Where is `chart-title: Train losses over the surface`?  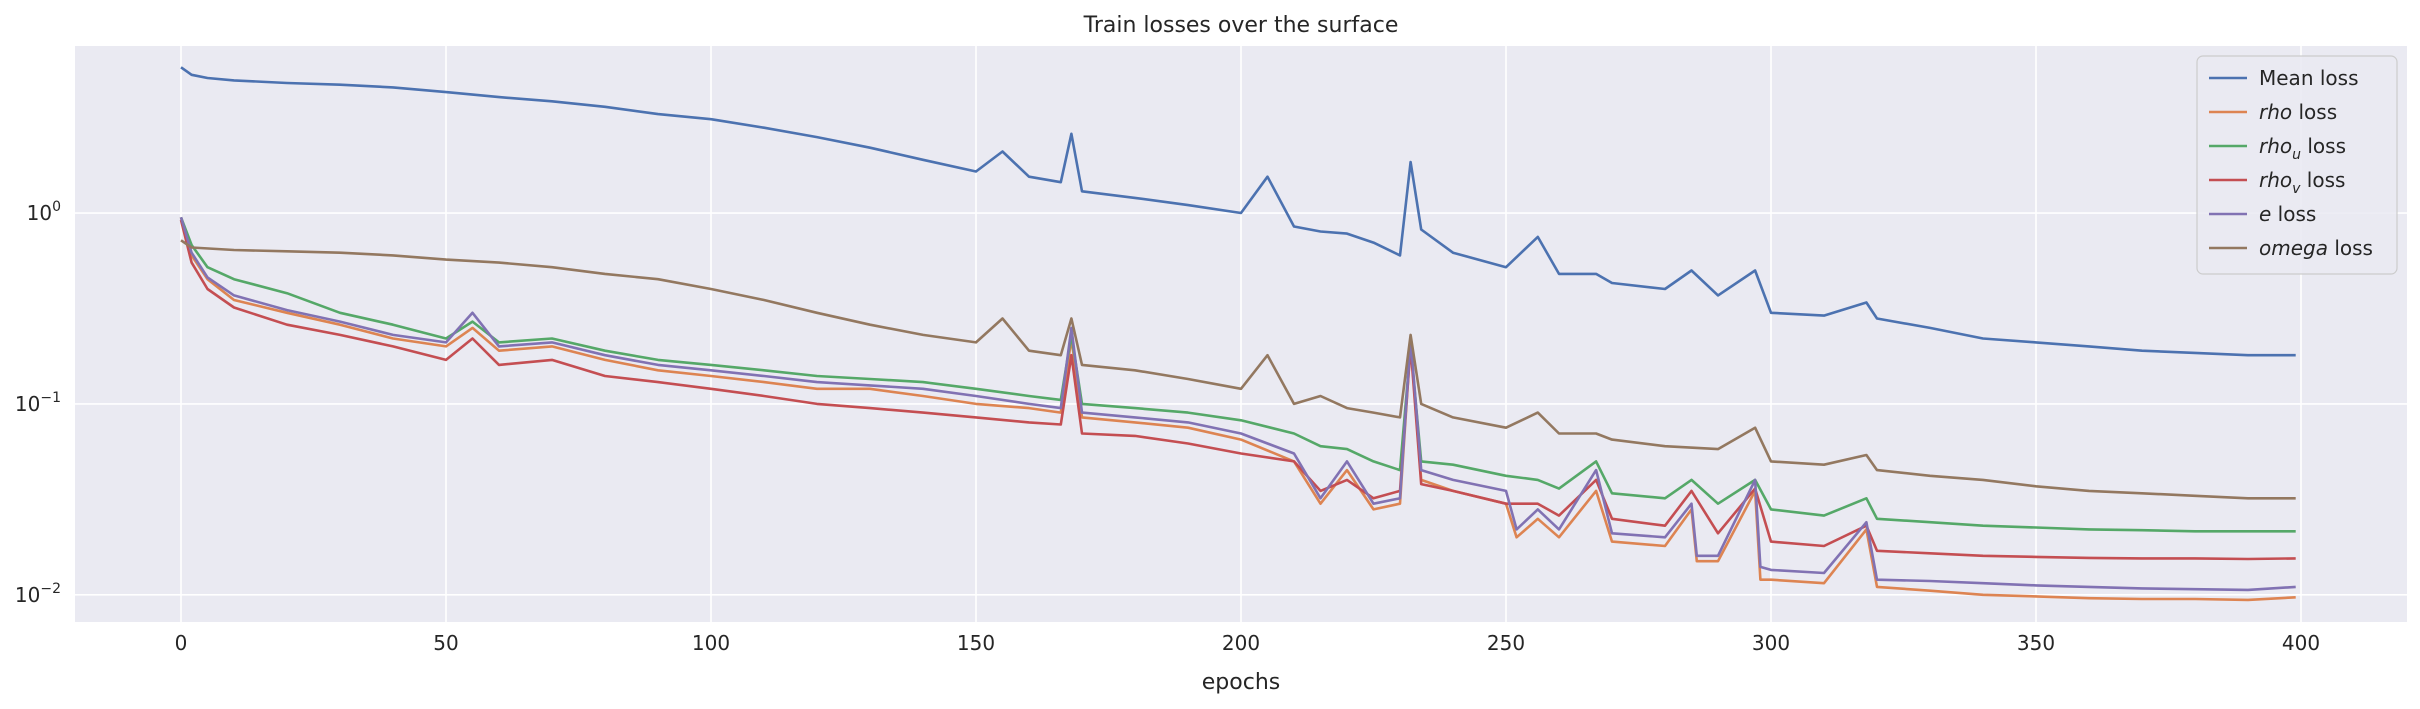
chart-title: Train losses over the surface is located at coordinates (1241, 25).